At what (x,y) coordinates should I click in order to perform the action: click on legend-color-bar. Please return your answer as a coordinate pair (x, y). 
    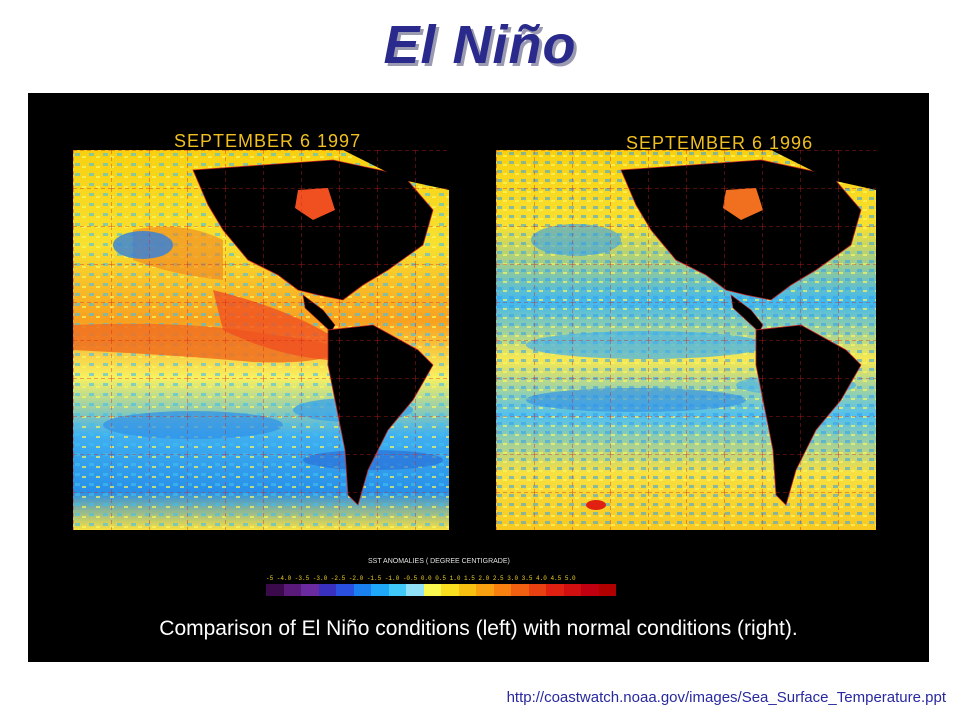
    Looking at the image, I should click on (441, 590).